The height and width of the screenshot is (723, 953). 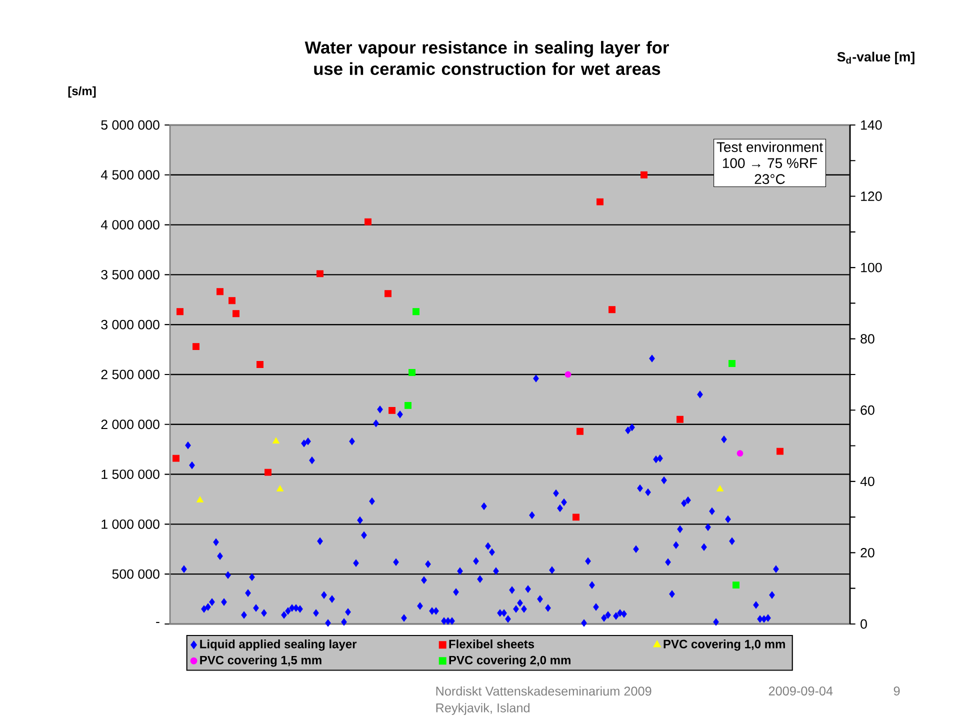 What do you see at coordinates (130, 275) in the screenshot?
I see `y-tick-label: 3 500 000` at bounding box center [130, 275].